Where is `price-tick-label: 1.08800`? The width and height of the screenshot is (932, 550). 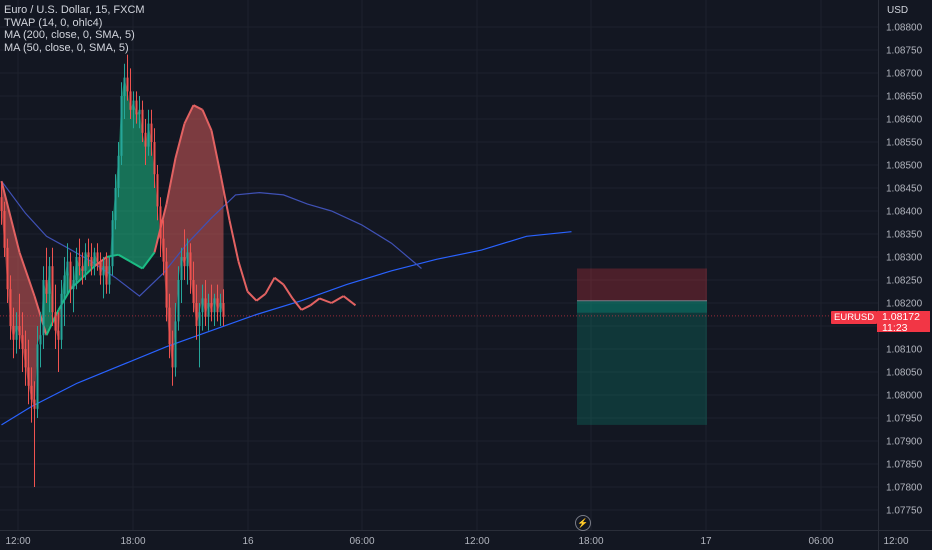
price-tick-label: 1.08800 is located at coordinates (904, 28).